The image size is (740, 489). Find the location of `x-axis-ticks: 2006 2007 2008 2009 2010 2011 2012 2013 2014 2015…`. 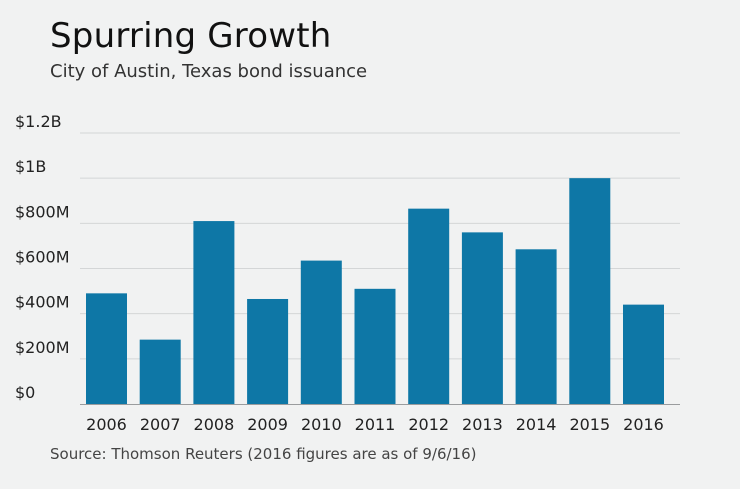

x-axis-ticks: 2006 2007 2008 2009 2010 2011 2012 2013 2014 2015… is located at coordinates (375, 424).